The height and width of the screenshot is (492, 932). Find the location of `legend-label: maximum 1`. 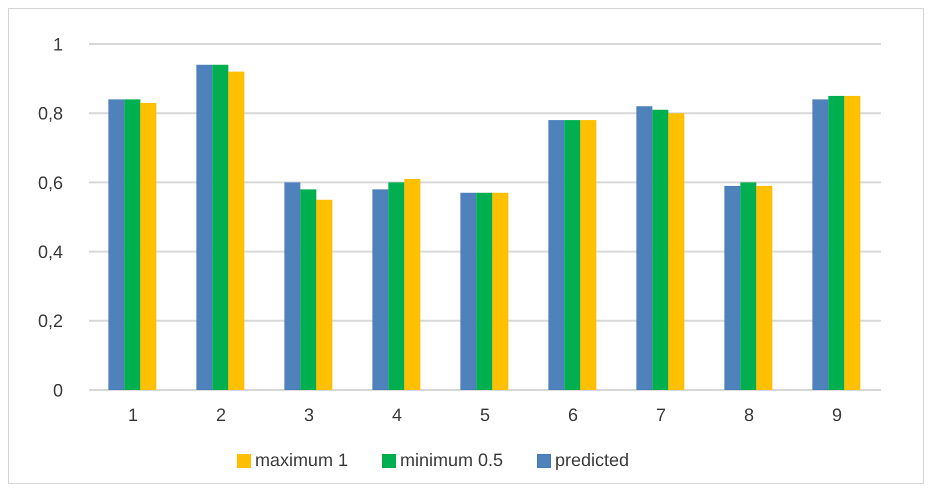

legend-label: maximum 1 is located at coordinates (301, 460).